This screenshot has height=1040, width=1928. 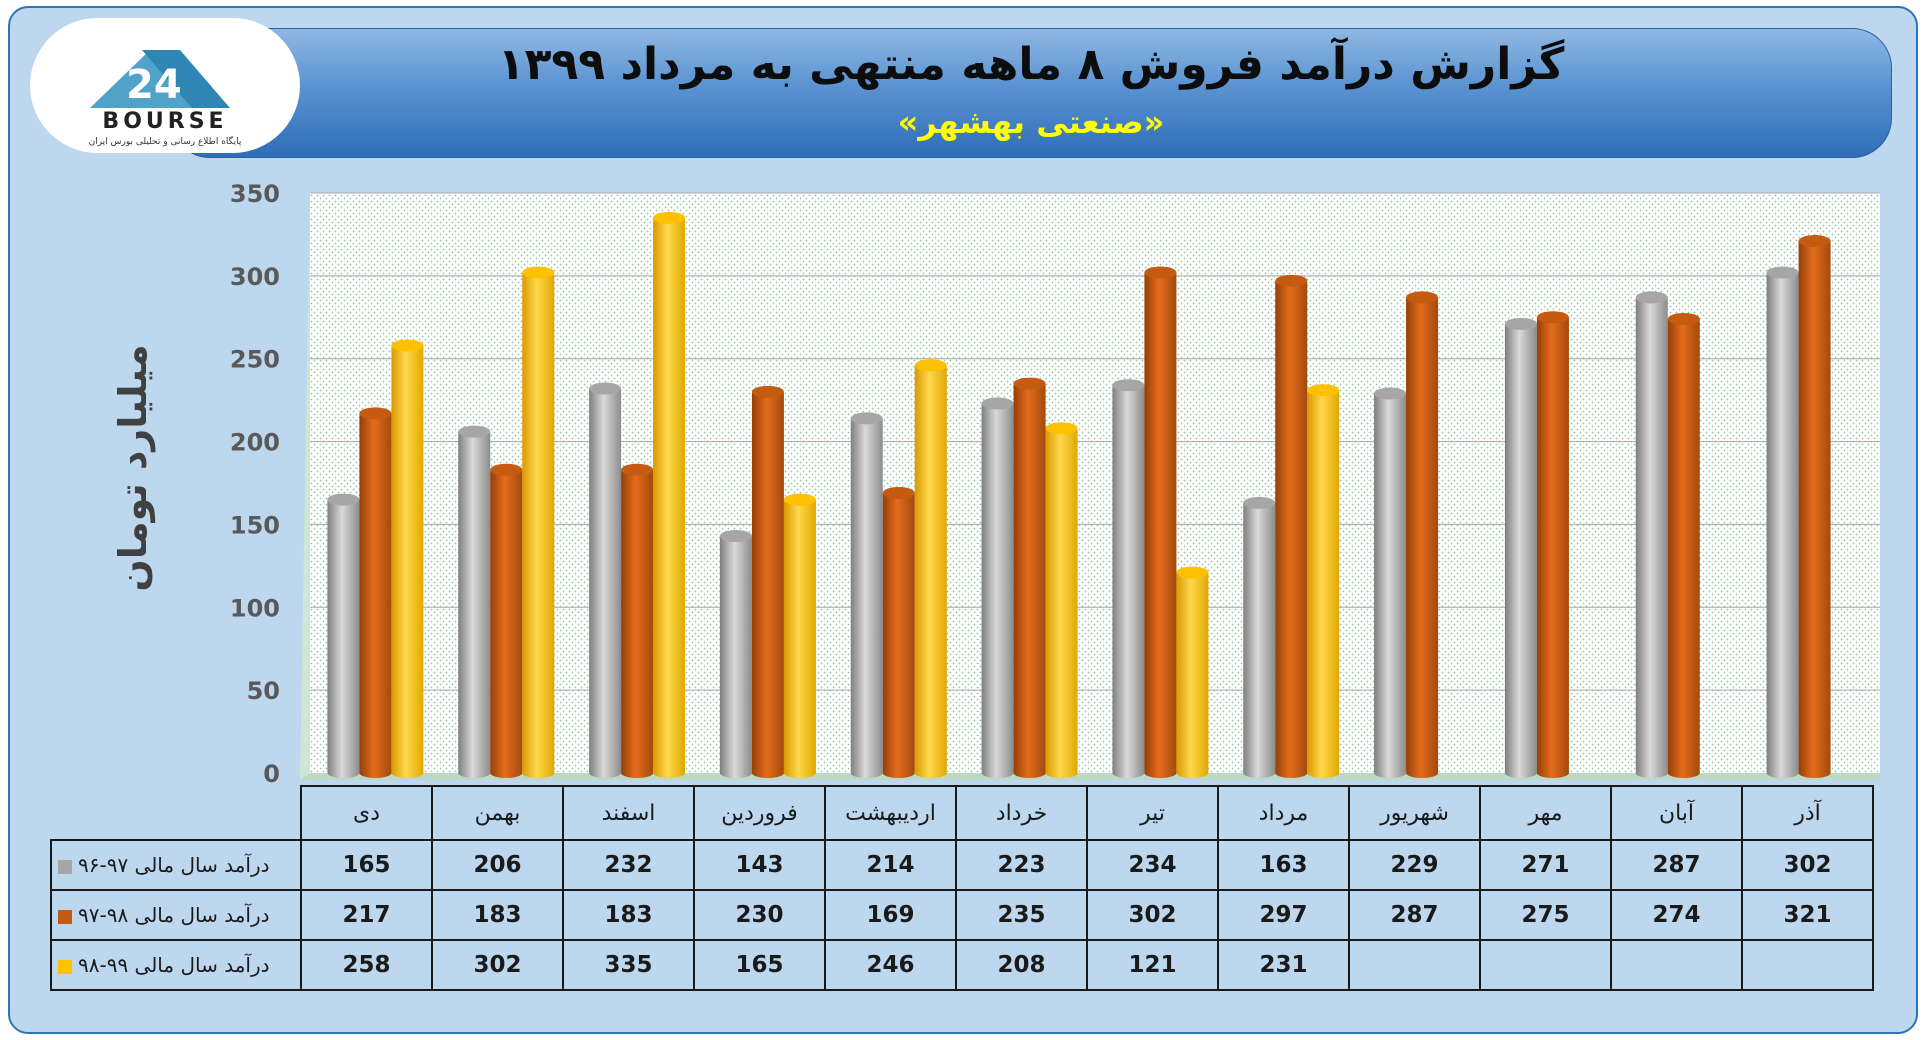 What do you see at coordinates (1283, 965) in the screenshot?
I see `table-cell: 231` at bounding box center [1283, 965].